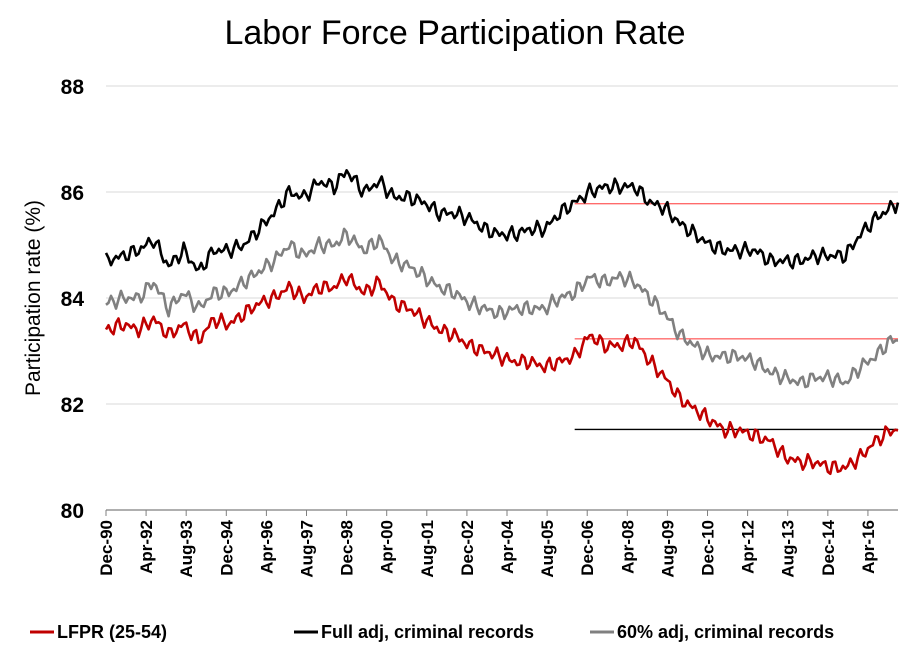 The height and width of the screenshot is (662, 910). What do you see at coordinates (33, 298) in the screenshot?
I see `y-axis-label: Participation rate (%)` at bounding box center [33, 298].